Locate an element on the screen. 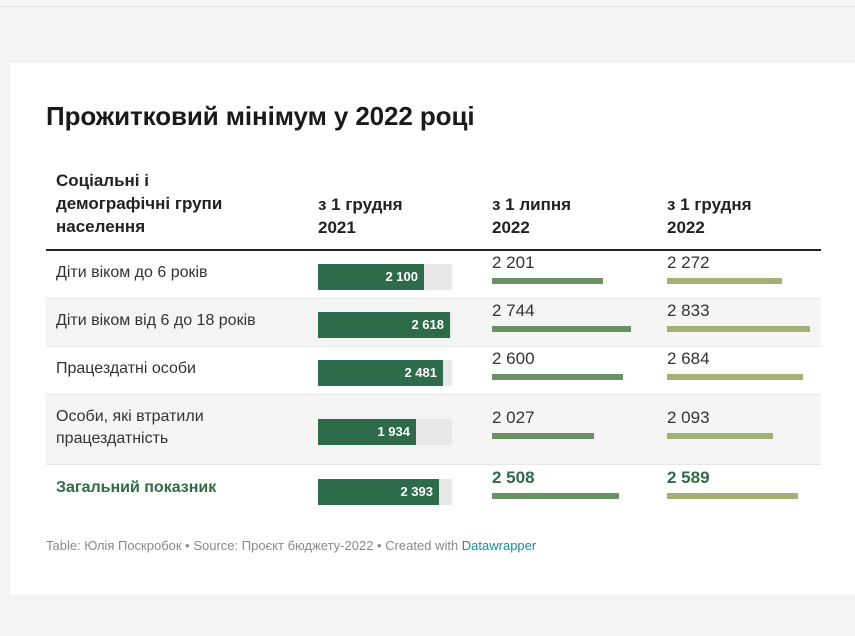  header-group: Соціальні і демографічні групи населення is located at coordinates (139, 203).